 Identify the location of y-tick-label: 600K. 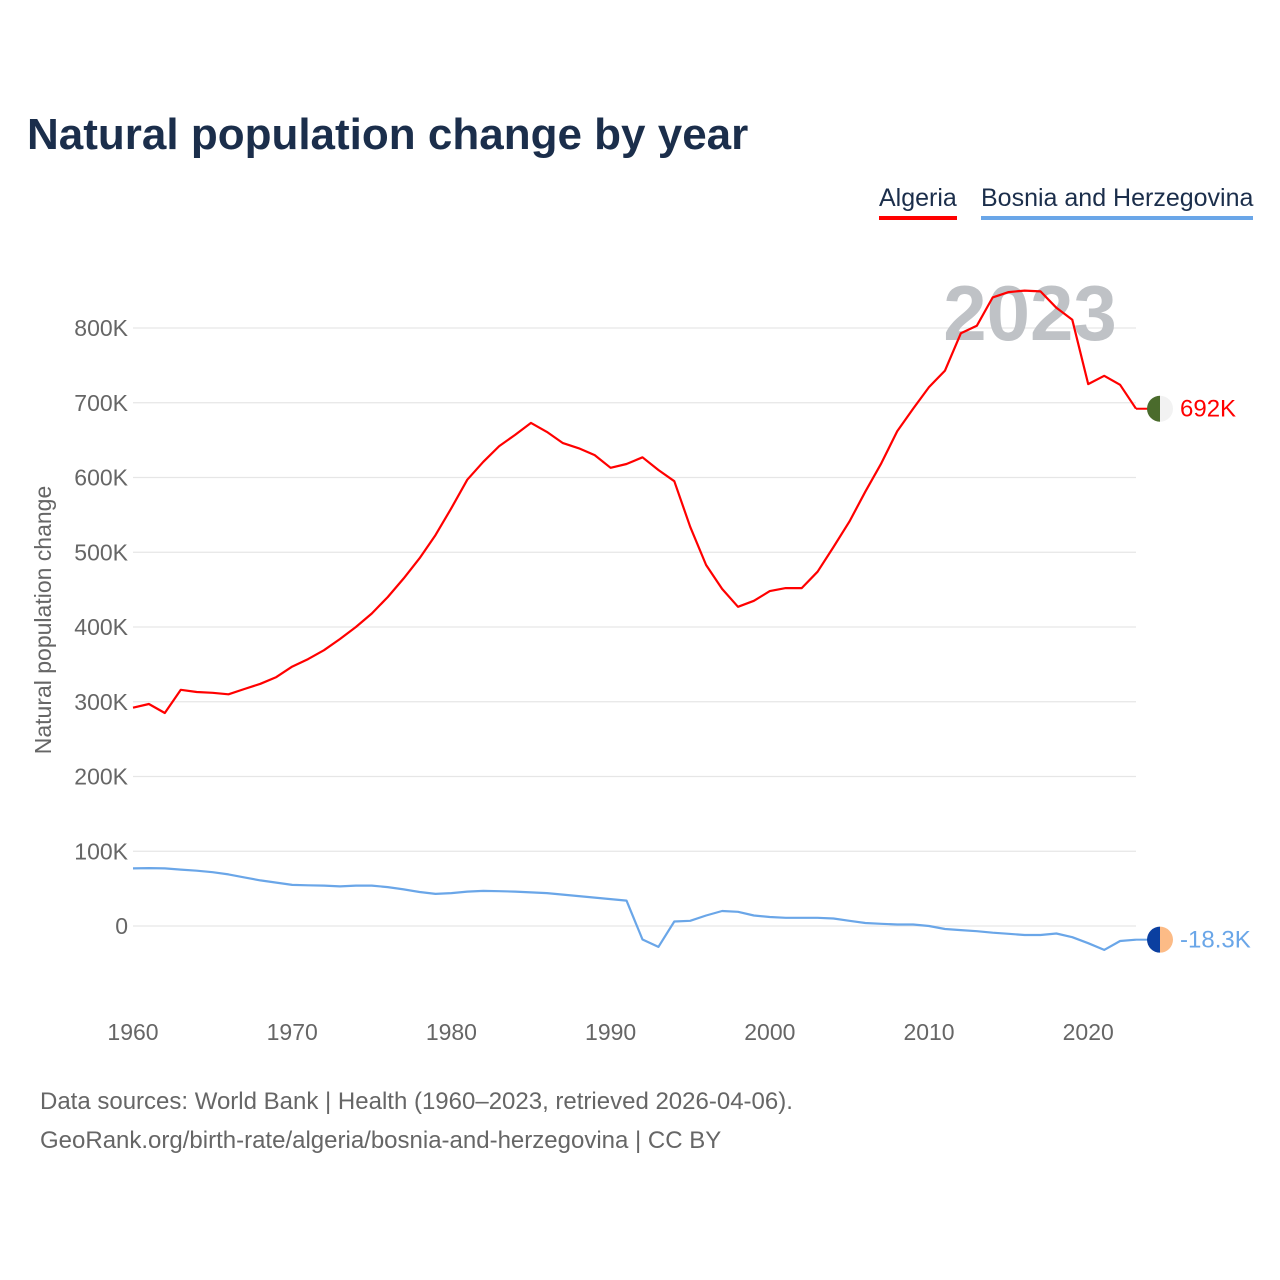
(101, 478).